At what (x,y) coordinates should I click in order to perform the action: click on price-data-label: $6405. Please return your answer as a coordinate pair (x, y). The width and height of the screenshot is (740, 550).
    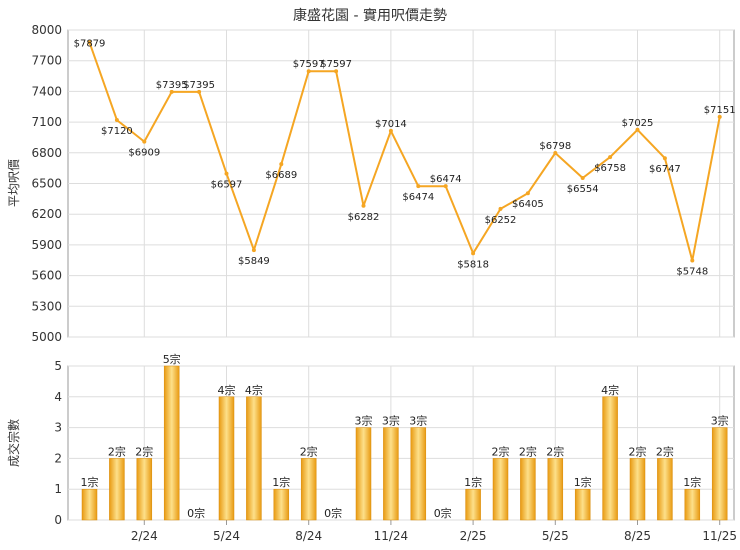
    Looking at the image, I should click on (528, 204).